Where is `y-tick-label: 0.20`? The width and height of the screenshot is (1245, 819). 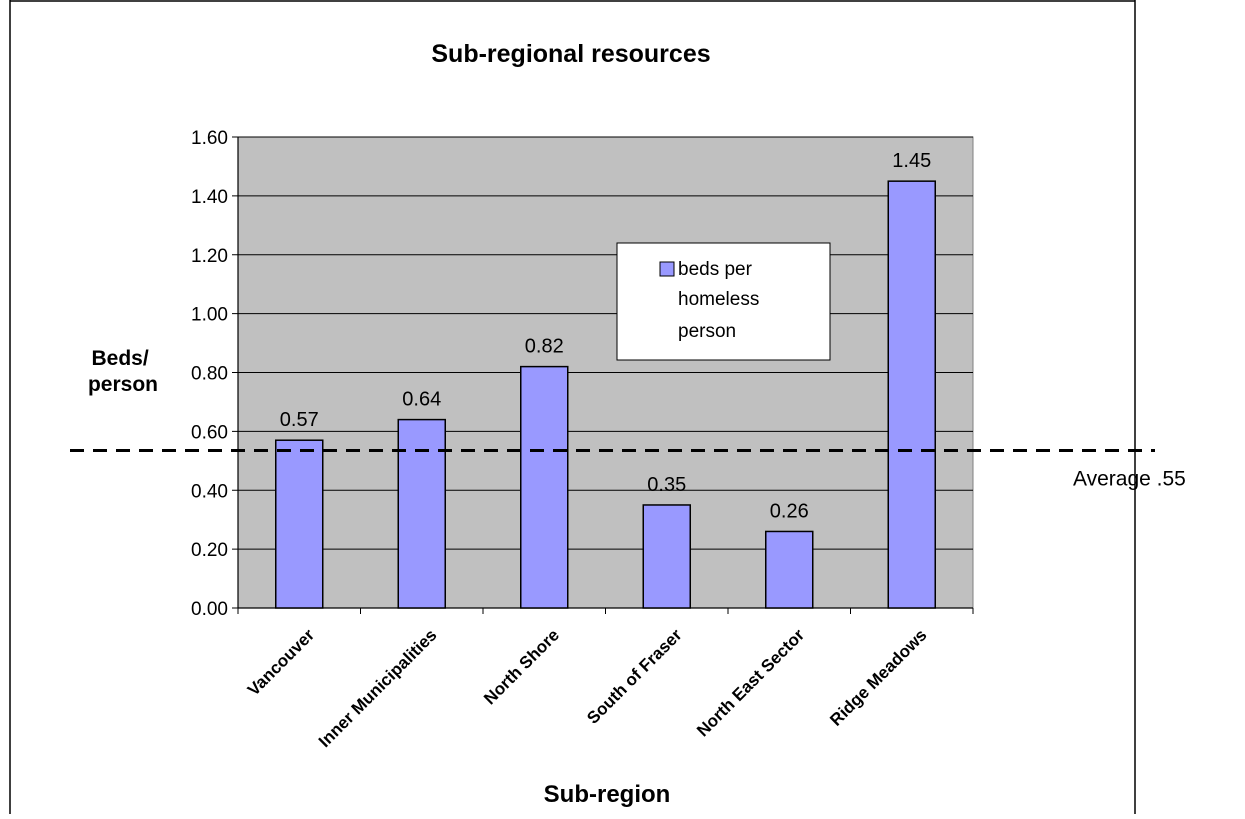 y-tick-label: 0.20 is located at coordinates (209, 550).